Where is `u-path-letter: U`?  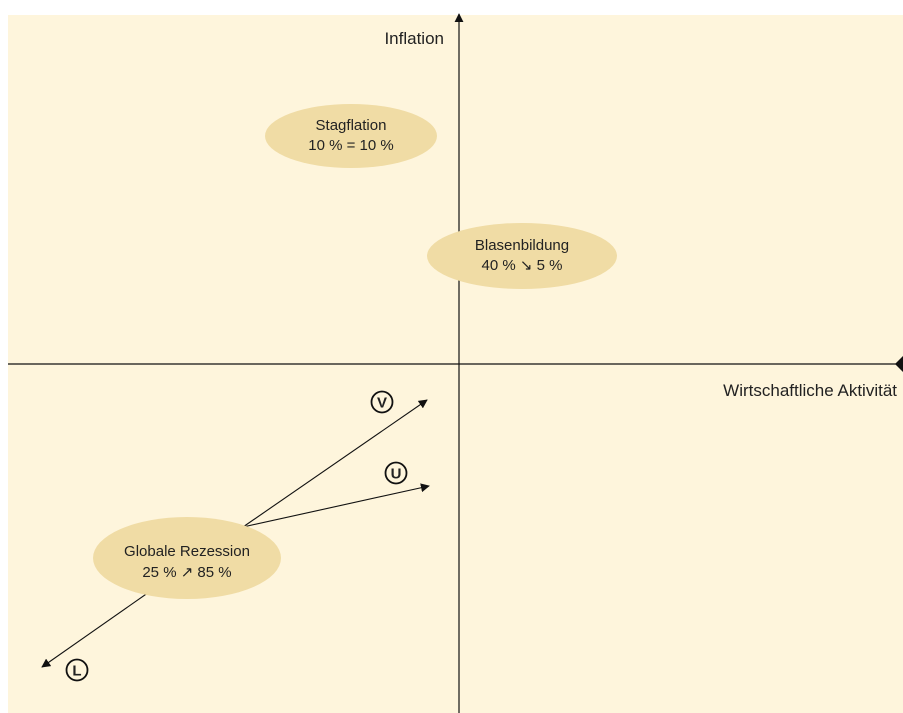
u-path-letter: U is located at coordinates (396, 474).